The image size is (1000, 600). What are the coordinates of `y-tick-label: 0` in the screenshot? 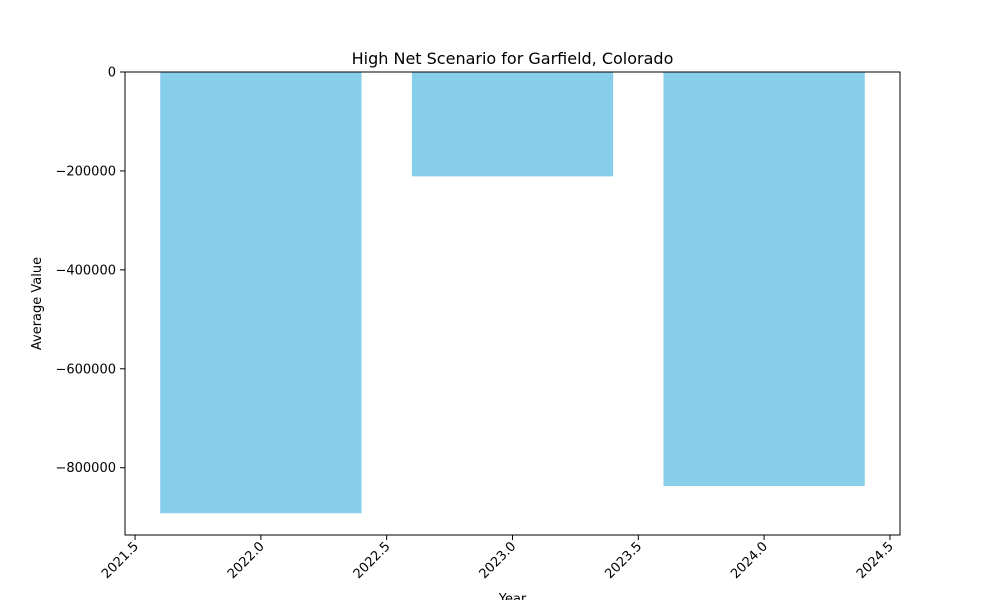 It's located at (112, 73).